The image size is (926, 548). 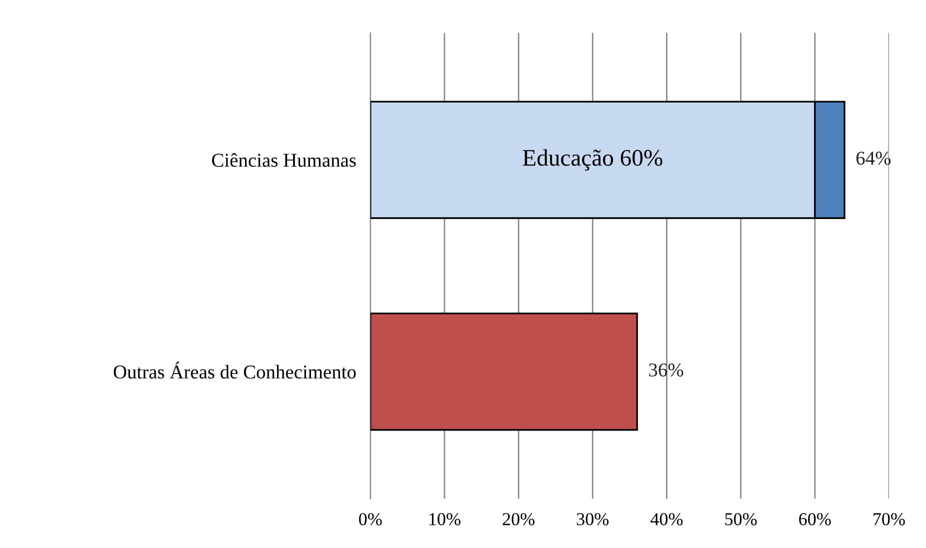 What do you see at coordinates (889, 519) in the screenshot?
I see `x-tick-label: 70%` at bounding box center [889, 519].